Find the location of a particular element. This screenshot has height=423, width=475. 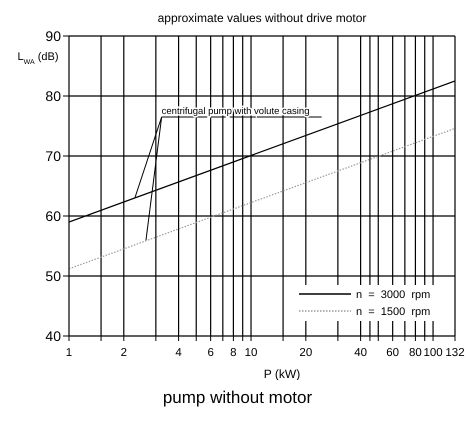

x-tick-label: 10 is located at coordinates (251, 353).